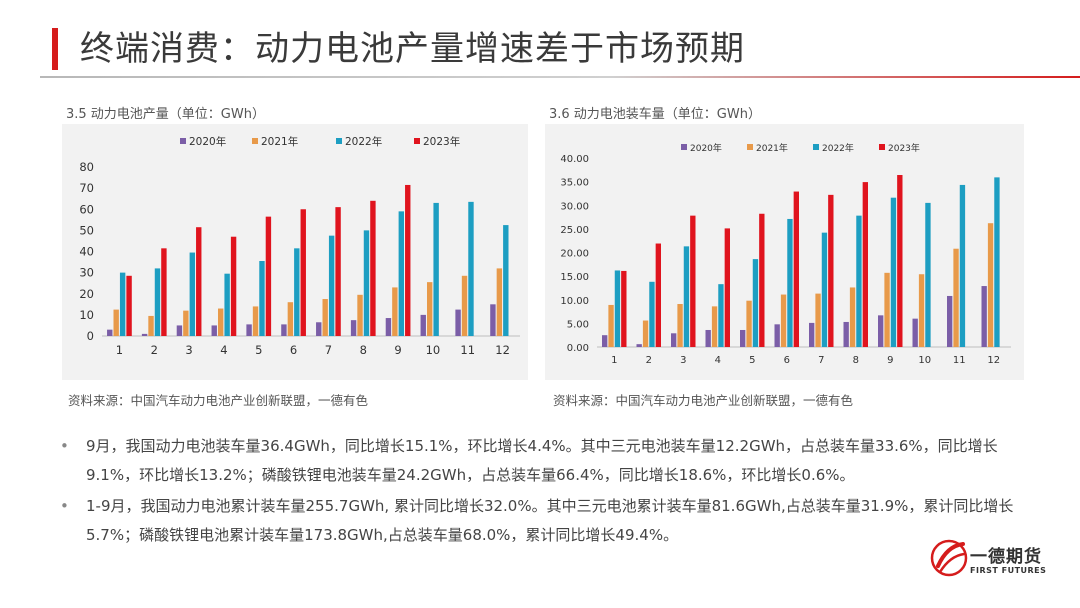 Image resolution: width=1080 pixels, height=608 pixels. What do you see at coordinates (890, 360) in the screenshot?
I see `x-tick-label: 9` at bounding box center [890, 360].